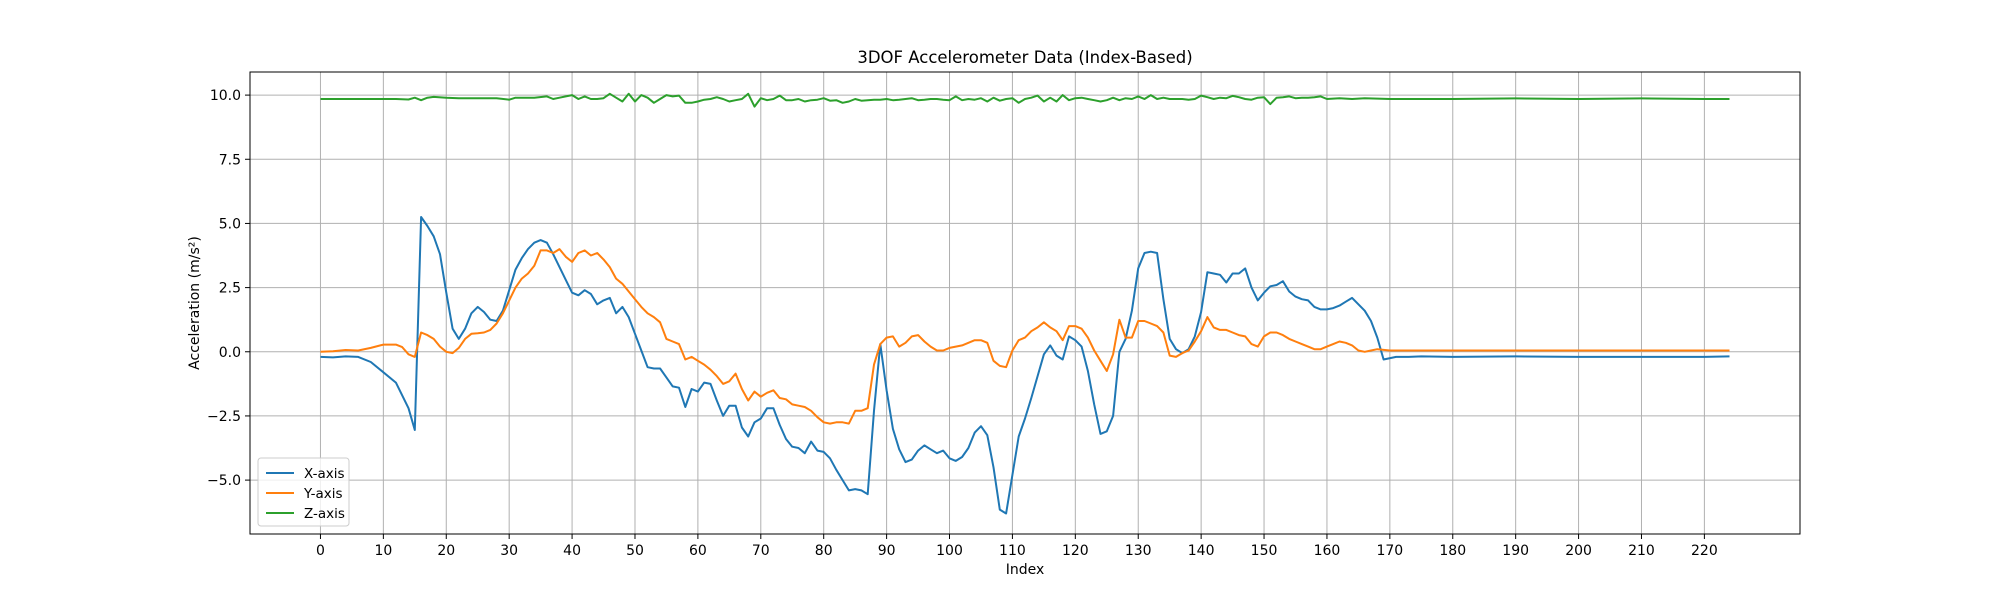  Describe the element at coordinates (1012, 551) in the screenshot. I see `x-tick-label: 110` at that location.